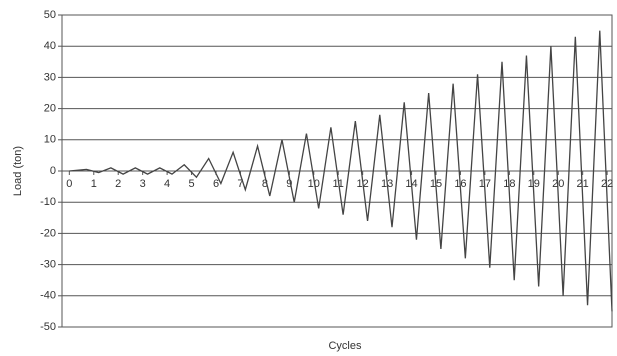 The width and height of the screenshot is (617, 356). I want to click on x-tick-label: 10, so click(314, 184).